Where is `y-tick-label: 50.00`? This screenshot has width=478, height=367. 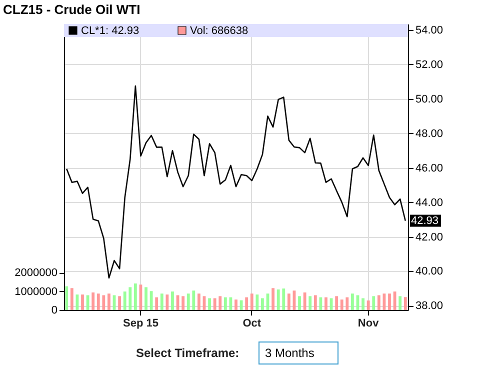 y-tick-label: 50.00 is located at coordinates (430, 99).